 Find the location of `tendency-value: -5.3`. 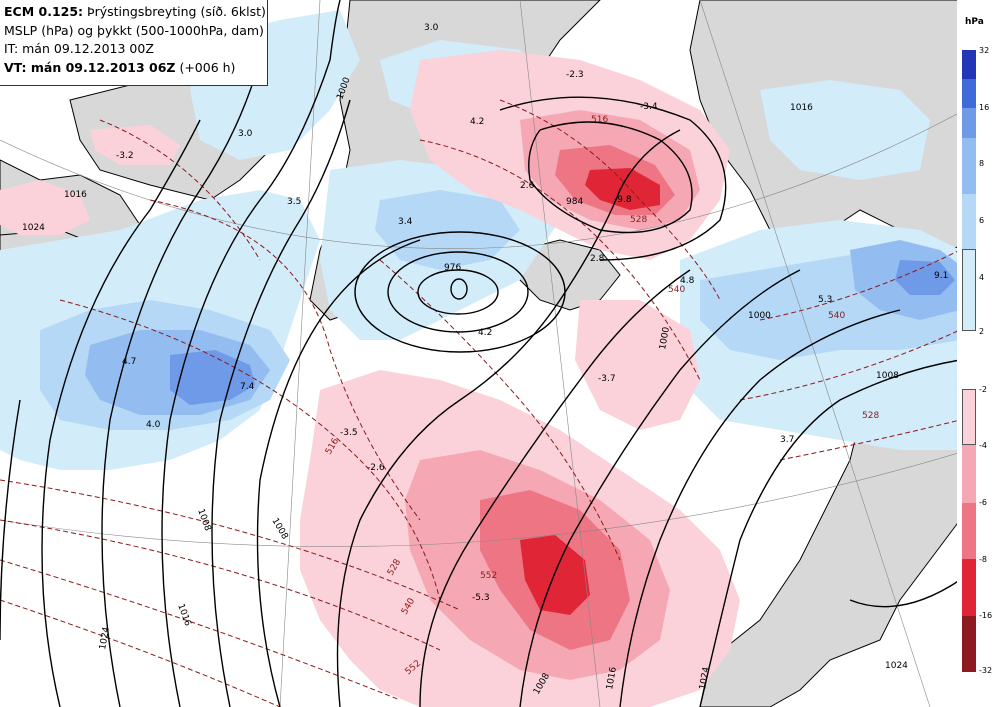

tendency-value: -5.3 is located at coordinates (481, 598).